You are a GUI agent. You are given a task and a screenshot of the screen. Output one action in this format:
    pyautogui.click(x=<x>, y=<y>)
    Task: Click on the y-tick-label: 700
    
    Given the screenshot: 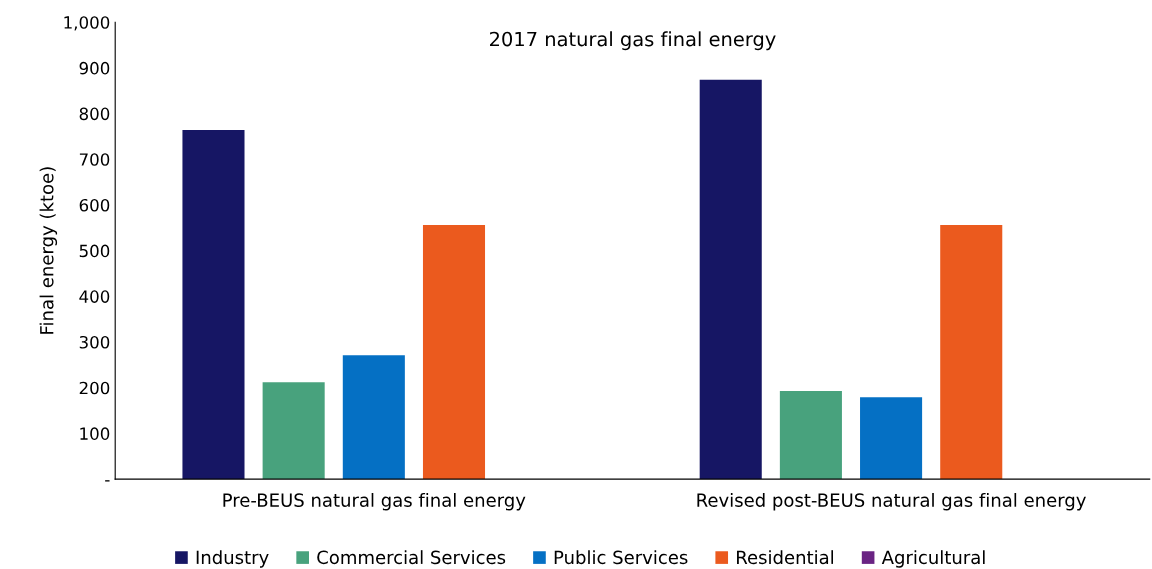 What is the action you would take?
    pyautogui.click(x=94, y=159)
    